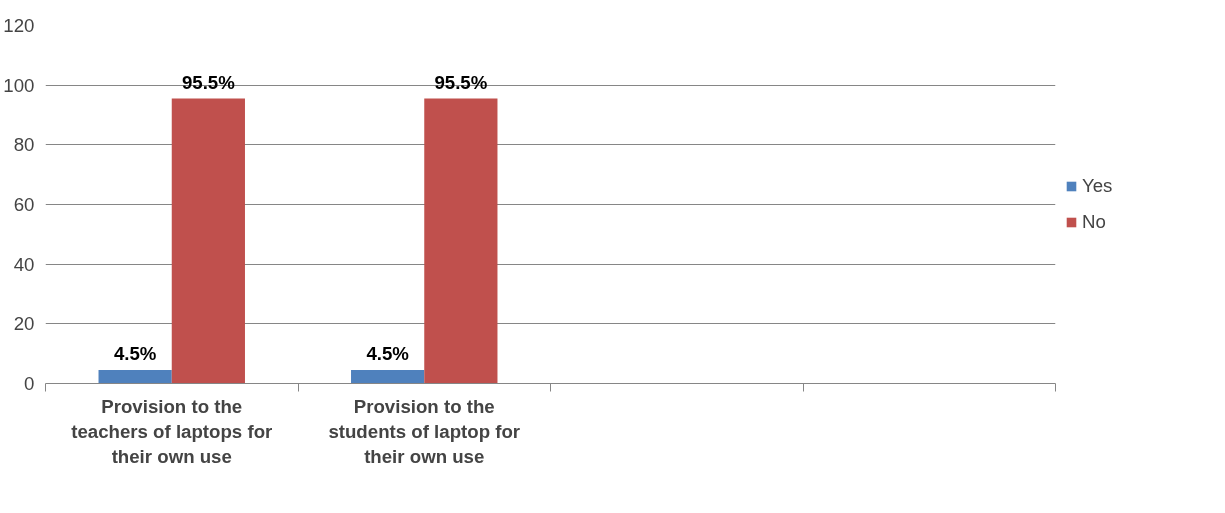  What do you see at coordinates (1097, 186) in the screenshot?
I see `legend-label: Yes` at bounding box center [1097, 186].